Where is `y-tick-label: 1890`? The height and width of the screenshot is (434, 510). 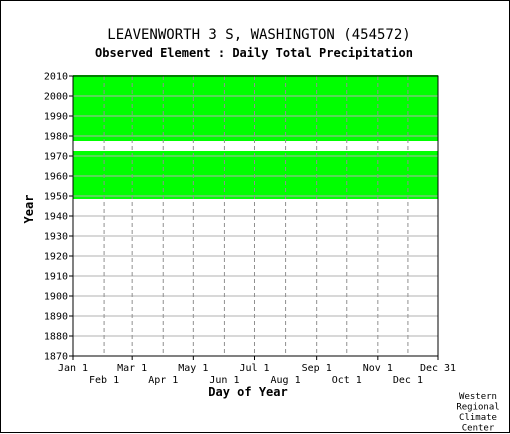 y-tick-label: 1890 is located at coordinates (56, 317).